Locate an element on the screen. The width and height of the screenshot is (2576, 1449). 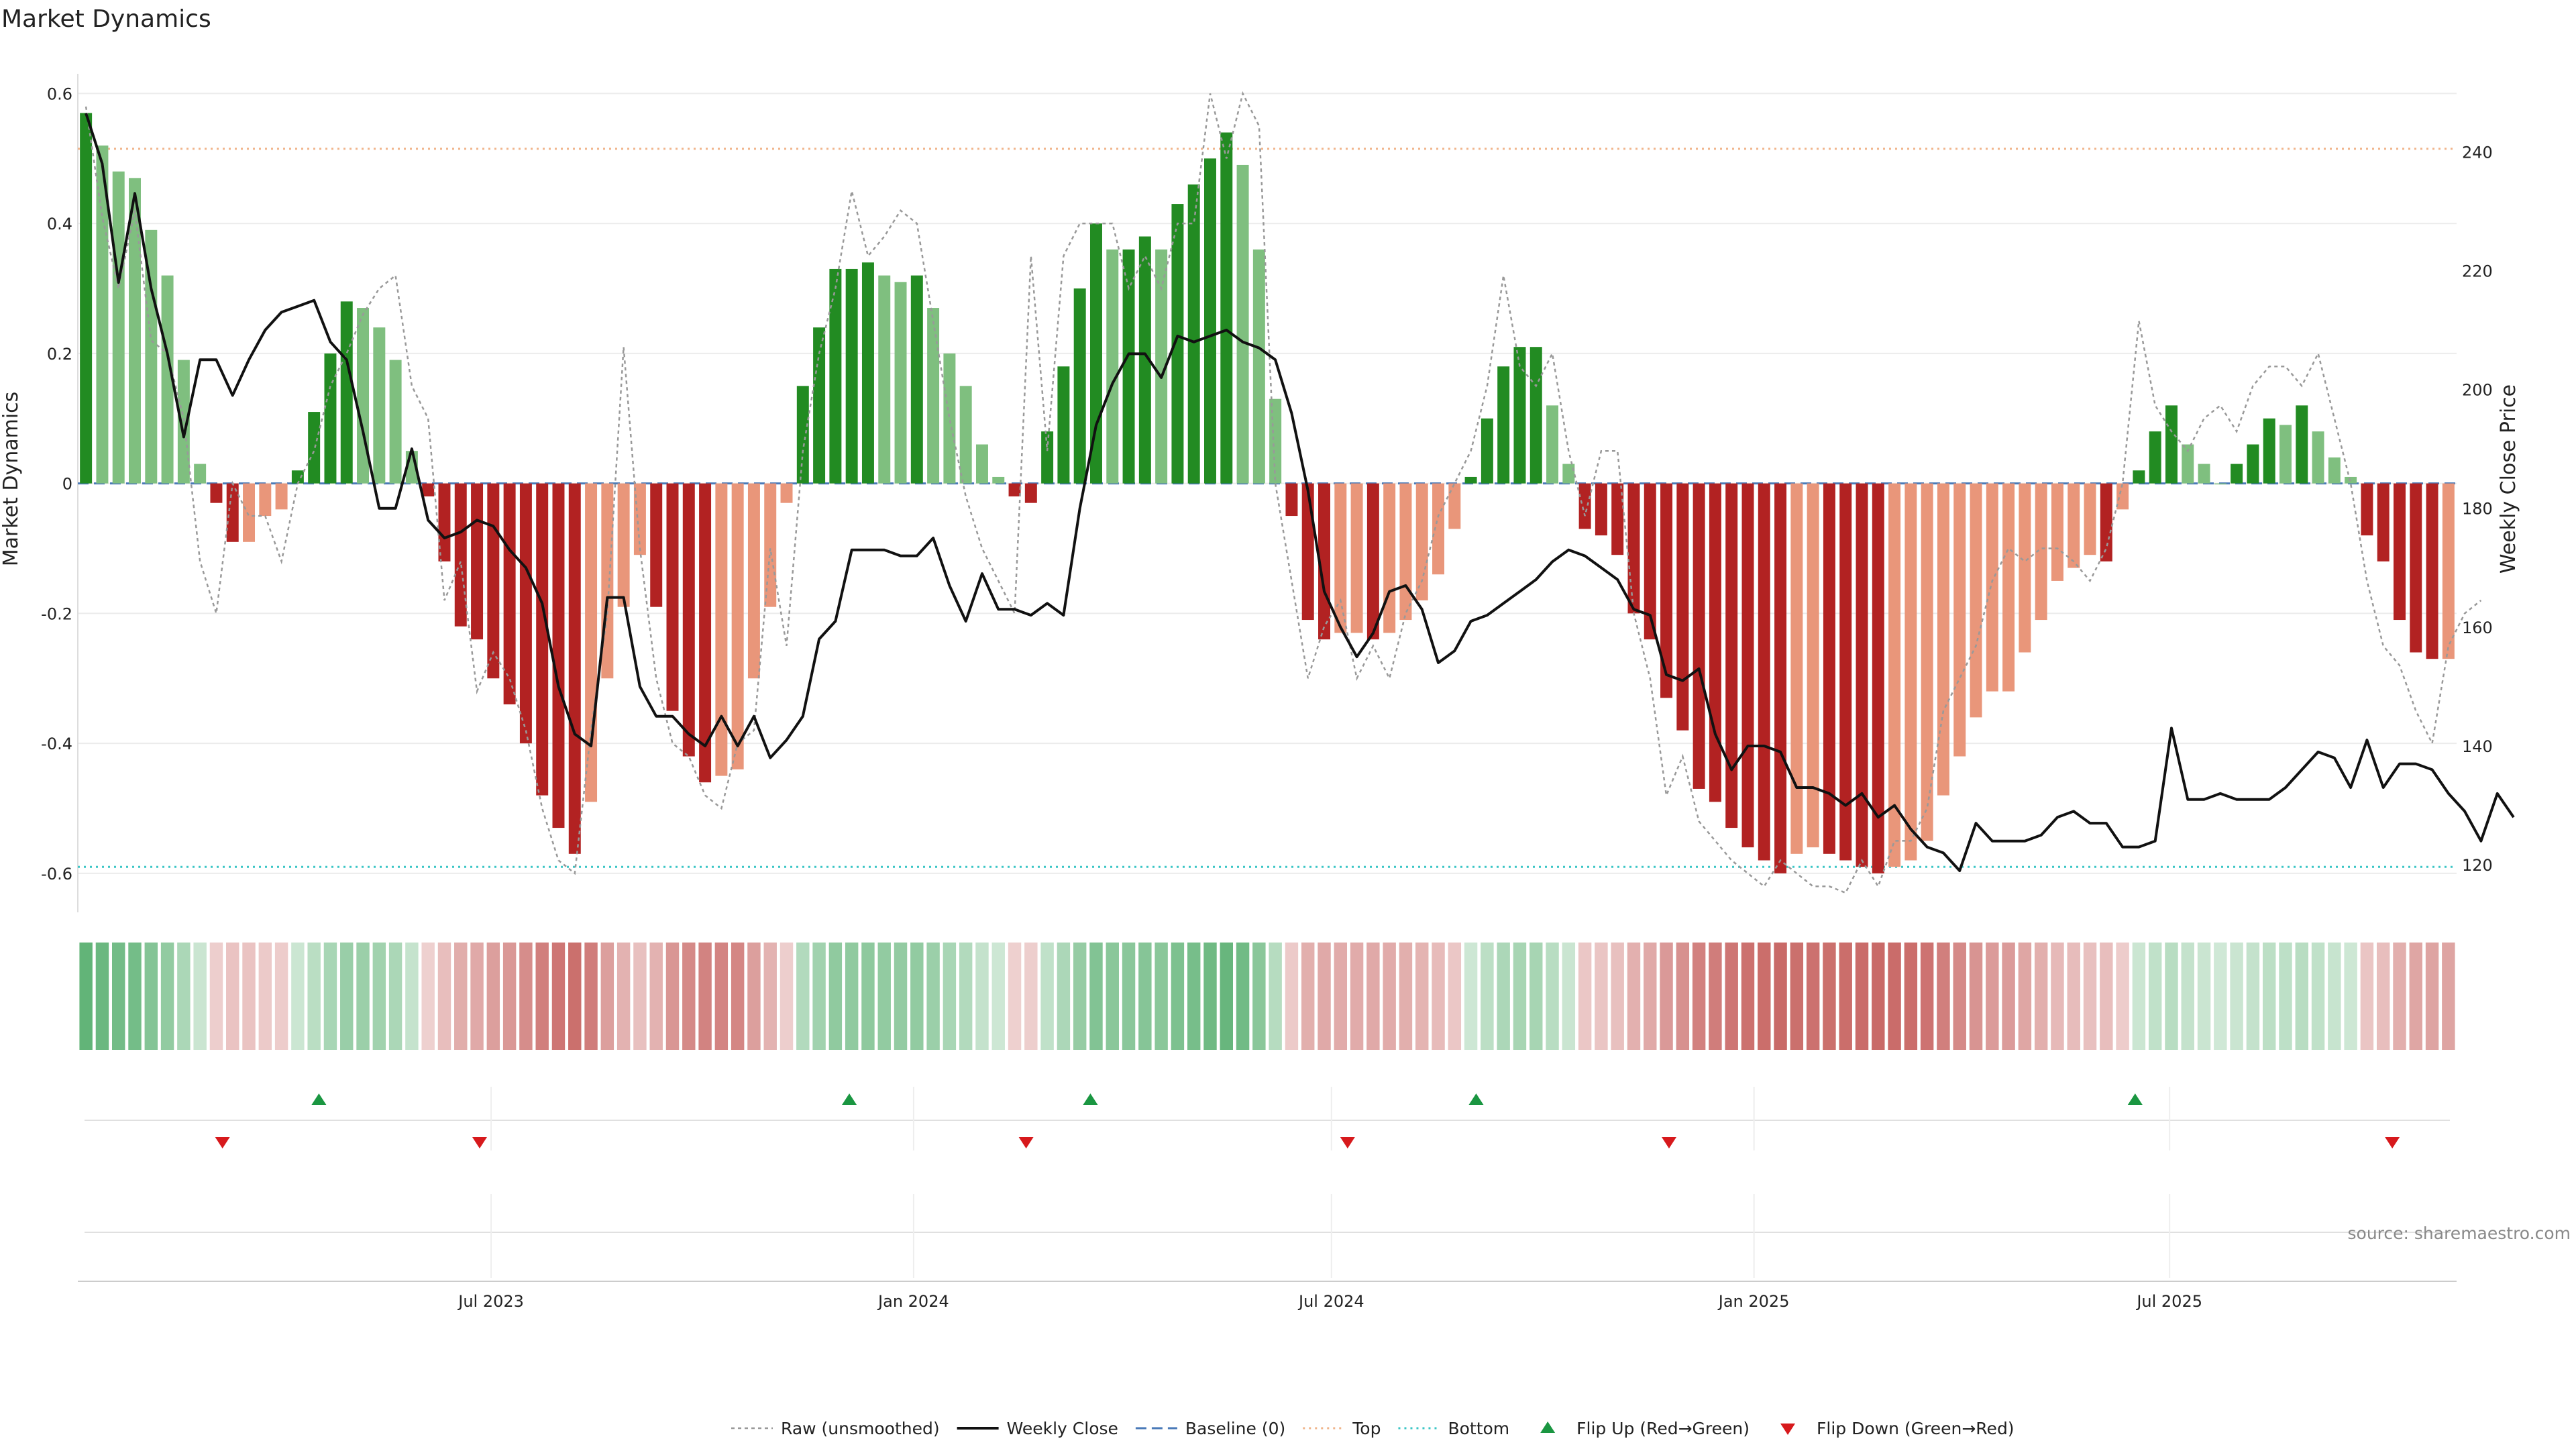
chart-title: Market Dynamics is located at coordinates (106, 19).